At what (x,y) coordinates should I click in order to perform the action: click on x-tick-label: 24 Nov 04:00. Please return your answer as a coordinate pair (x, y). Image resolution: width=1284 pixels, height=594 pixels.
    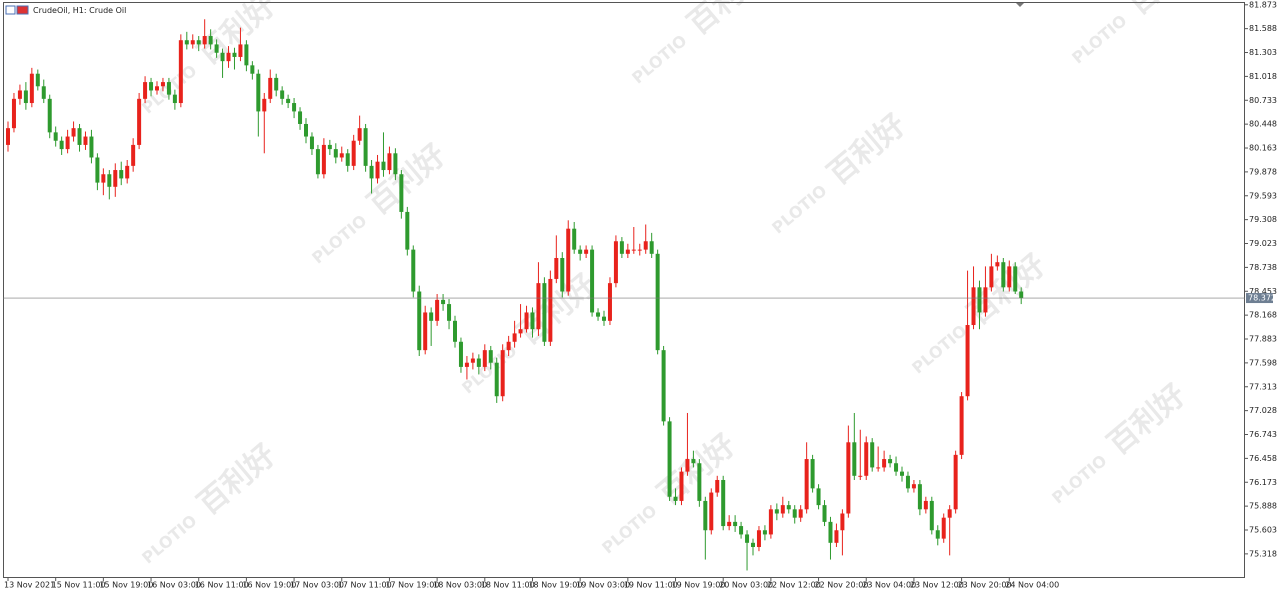
    Looking at the image, I should click on (1032, 585).